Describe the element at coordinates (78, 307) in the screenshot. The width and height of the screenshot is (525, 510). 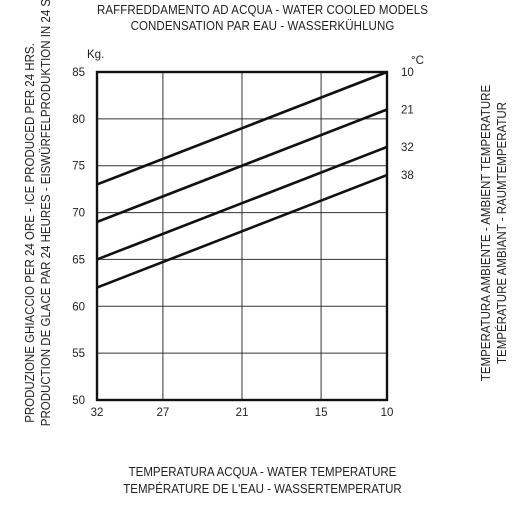
I see `y-tick-label-60: 60` at that location.